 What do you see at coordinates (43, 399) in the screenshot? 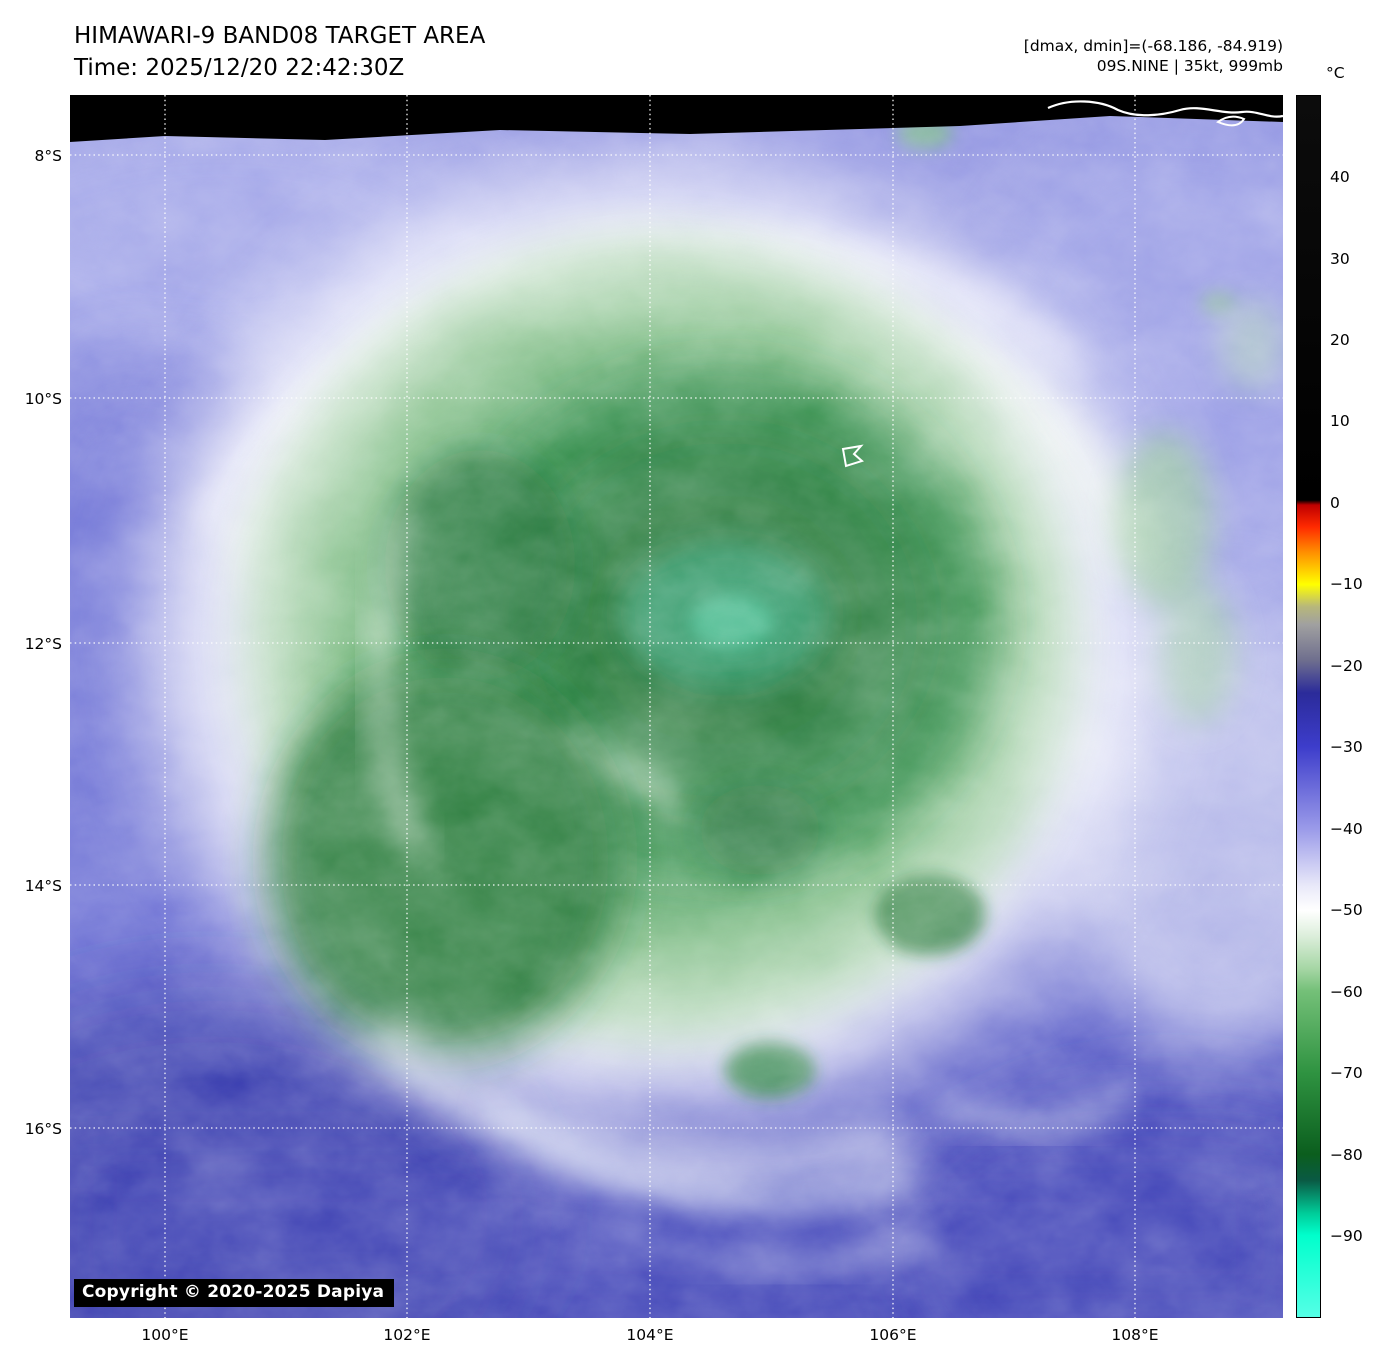
I see `lat-tick-label: 10°S` at bounding box center [43, 399].